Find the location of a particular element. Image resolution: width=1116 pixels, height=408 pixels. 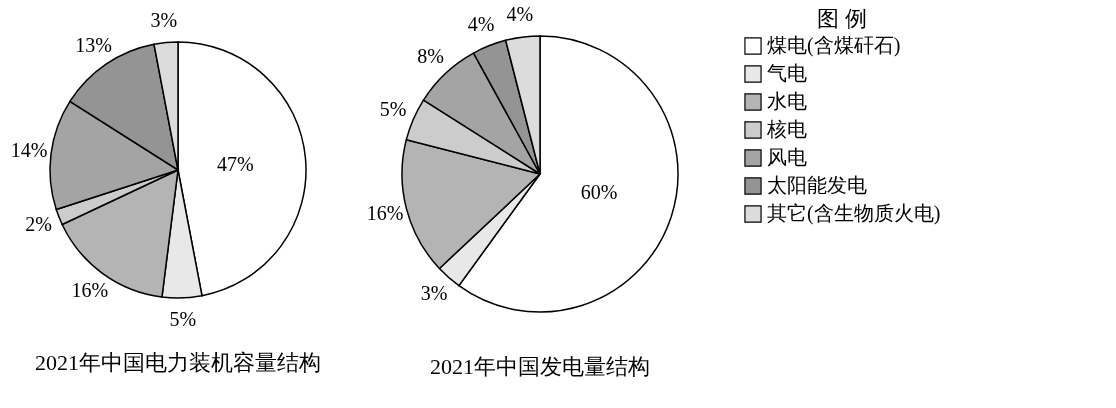

data-label: 8% is located at coordinates (430, 56).